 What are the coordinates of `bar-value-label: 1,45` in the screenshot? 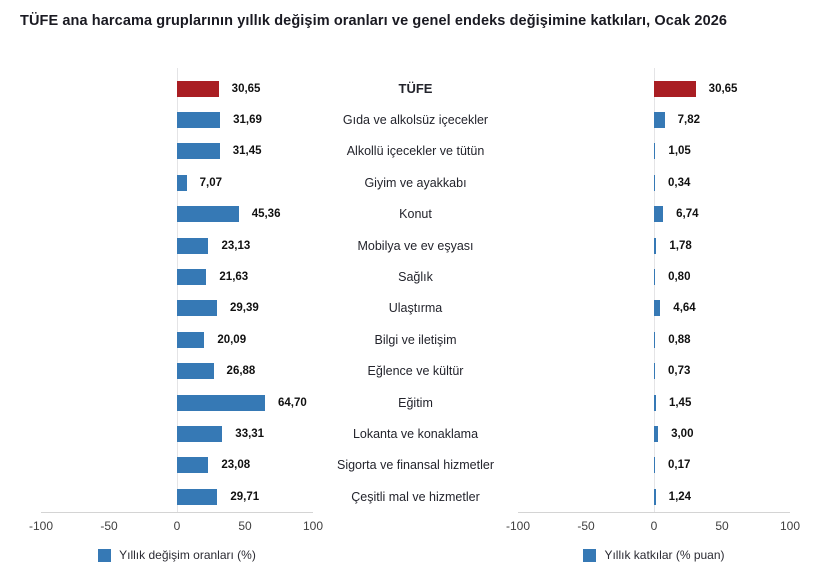 It's located at (680, 402).